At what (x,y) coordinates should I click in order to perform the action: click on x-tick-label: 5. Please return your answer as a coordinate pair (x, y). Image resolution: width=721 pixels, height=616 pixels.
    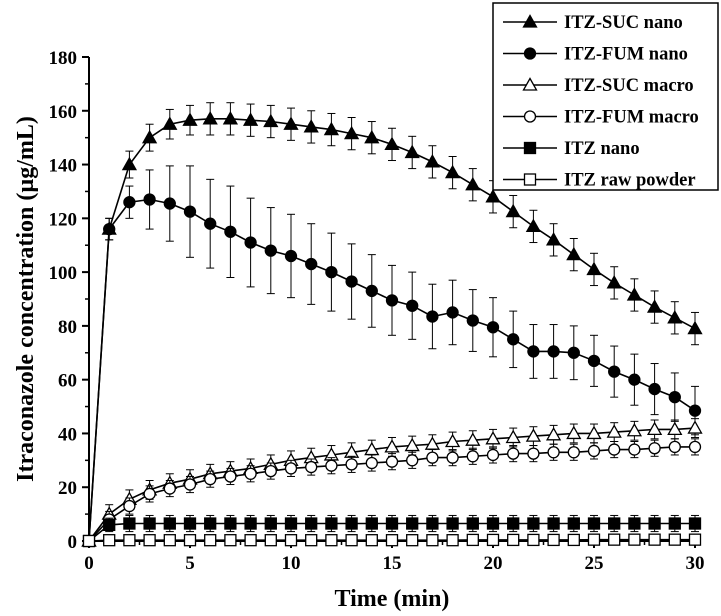
    Looking at the image, I should click on (190, 563).